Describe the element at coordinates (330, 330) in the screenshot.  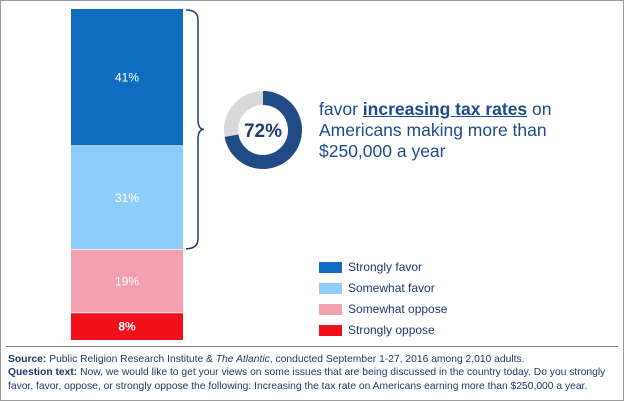
I see `legend-swatch-strongly-oppose` at that location.